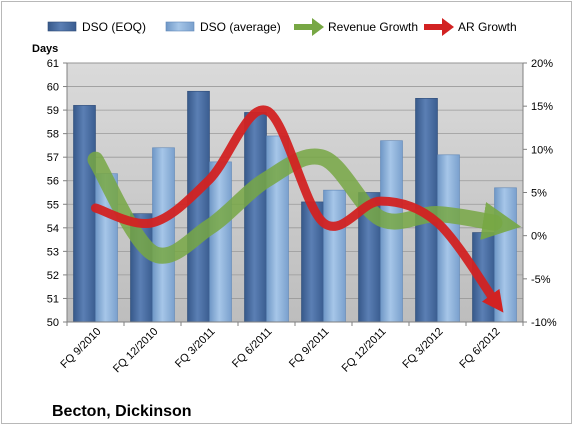 This screenshot has width=575, height=427. I want to click on x-tick-label: FQ 3/2011, so click(195, 348).